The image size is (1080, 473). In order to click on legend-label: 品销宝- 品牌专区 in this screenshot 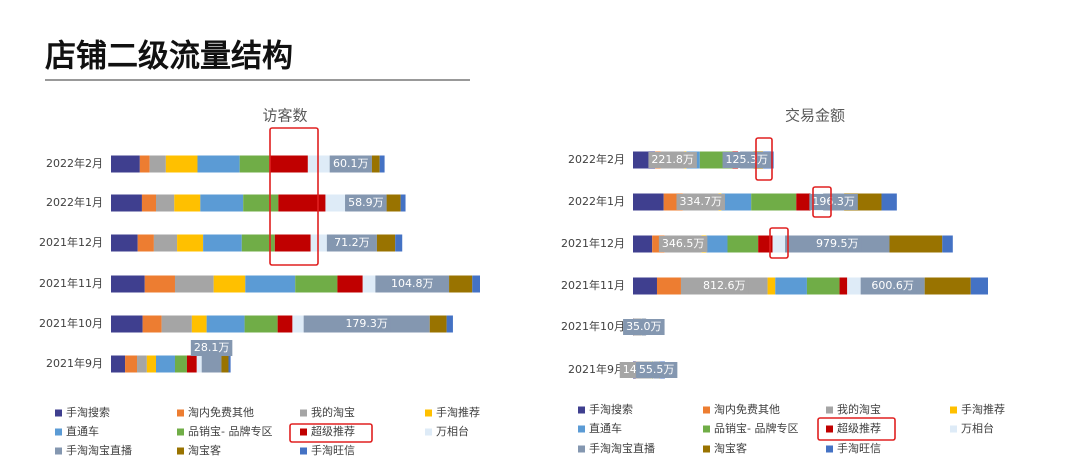, I will do `click(756, 428)`.